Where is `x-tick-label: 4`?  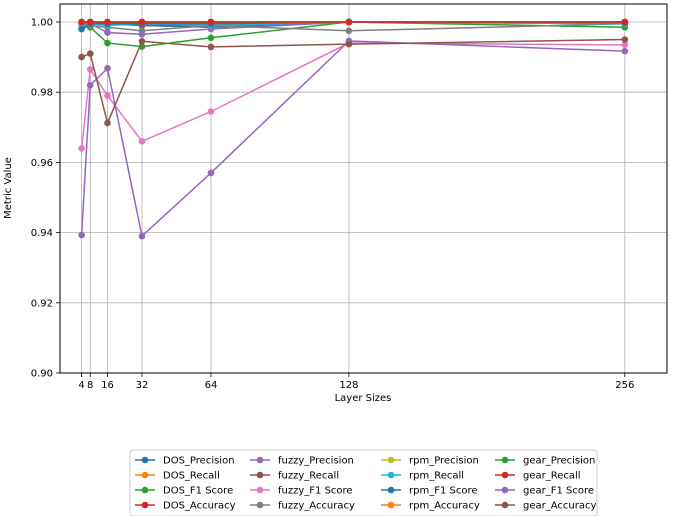 x-tick-label: 4 is located at coordinates (81, 385).